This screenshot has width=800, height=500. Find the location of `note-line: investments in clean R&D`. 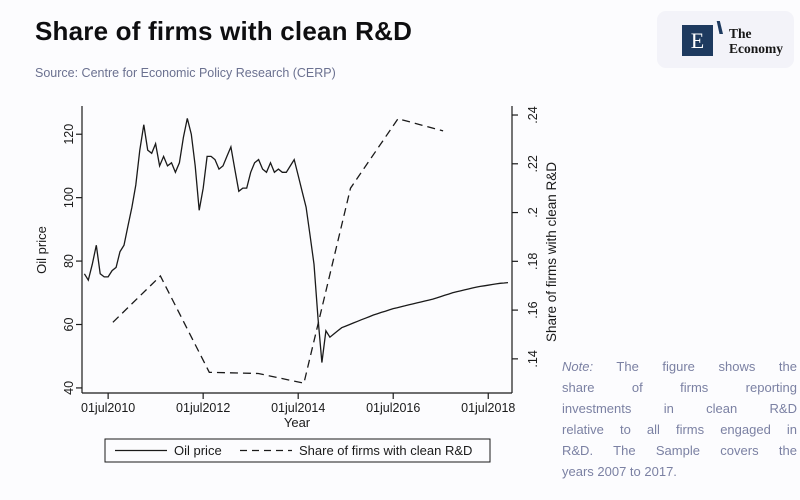

note-line: investments in clean R&D is located at coordinates (679, 408).